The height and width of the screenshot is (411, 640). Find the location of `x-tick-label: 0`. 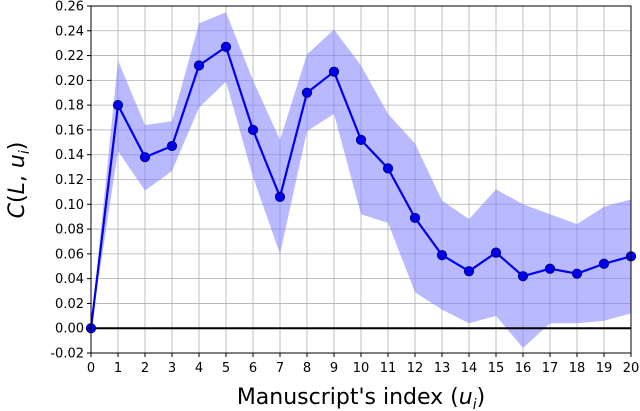

x-tick-label: 0 is located at coordinates (91, 368).